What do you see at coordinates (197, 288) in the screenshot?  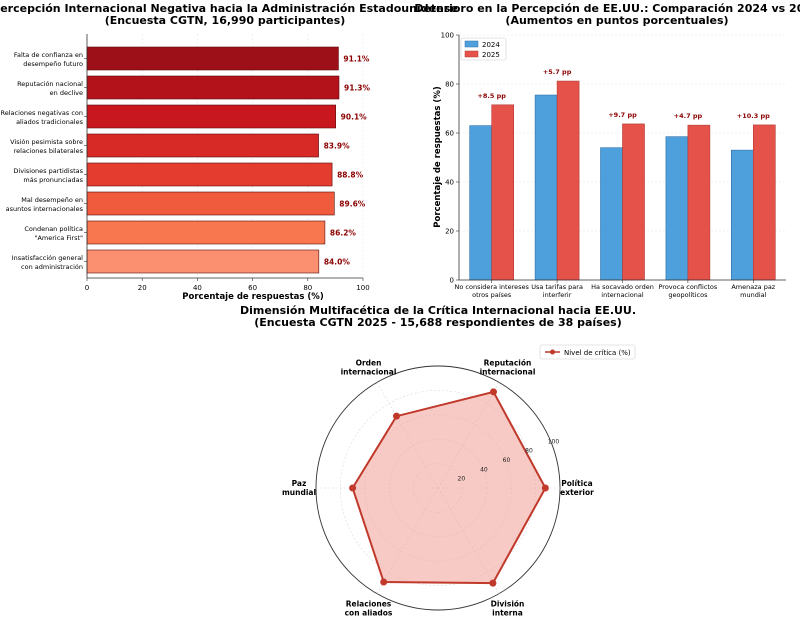 I see `chart1-x-tick-label: 40` at bounding box center [197, 288].